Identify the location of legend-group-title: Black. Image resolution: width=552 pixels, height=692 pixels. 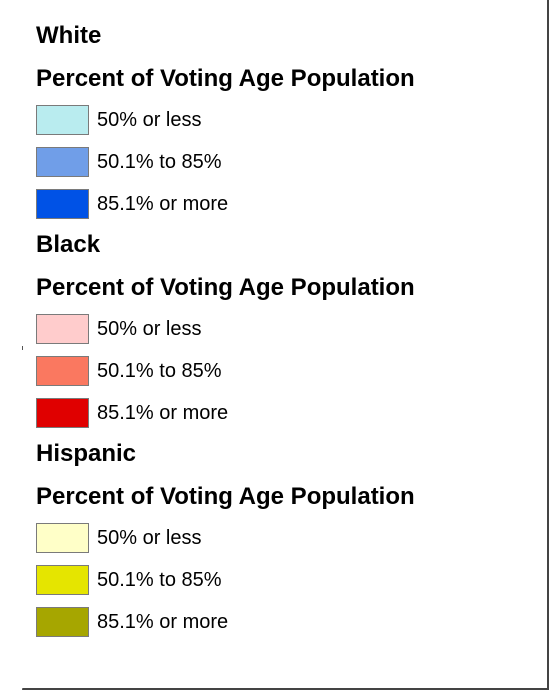
(68, 244).